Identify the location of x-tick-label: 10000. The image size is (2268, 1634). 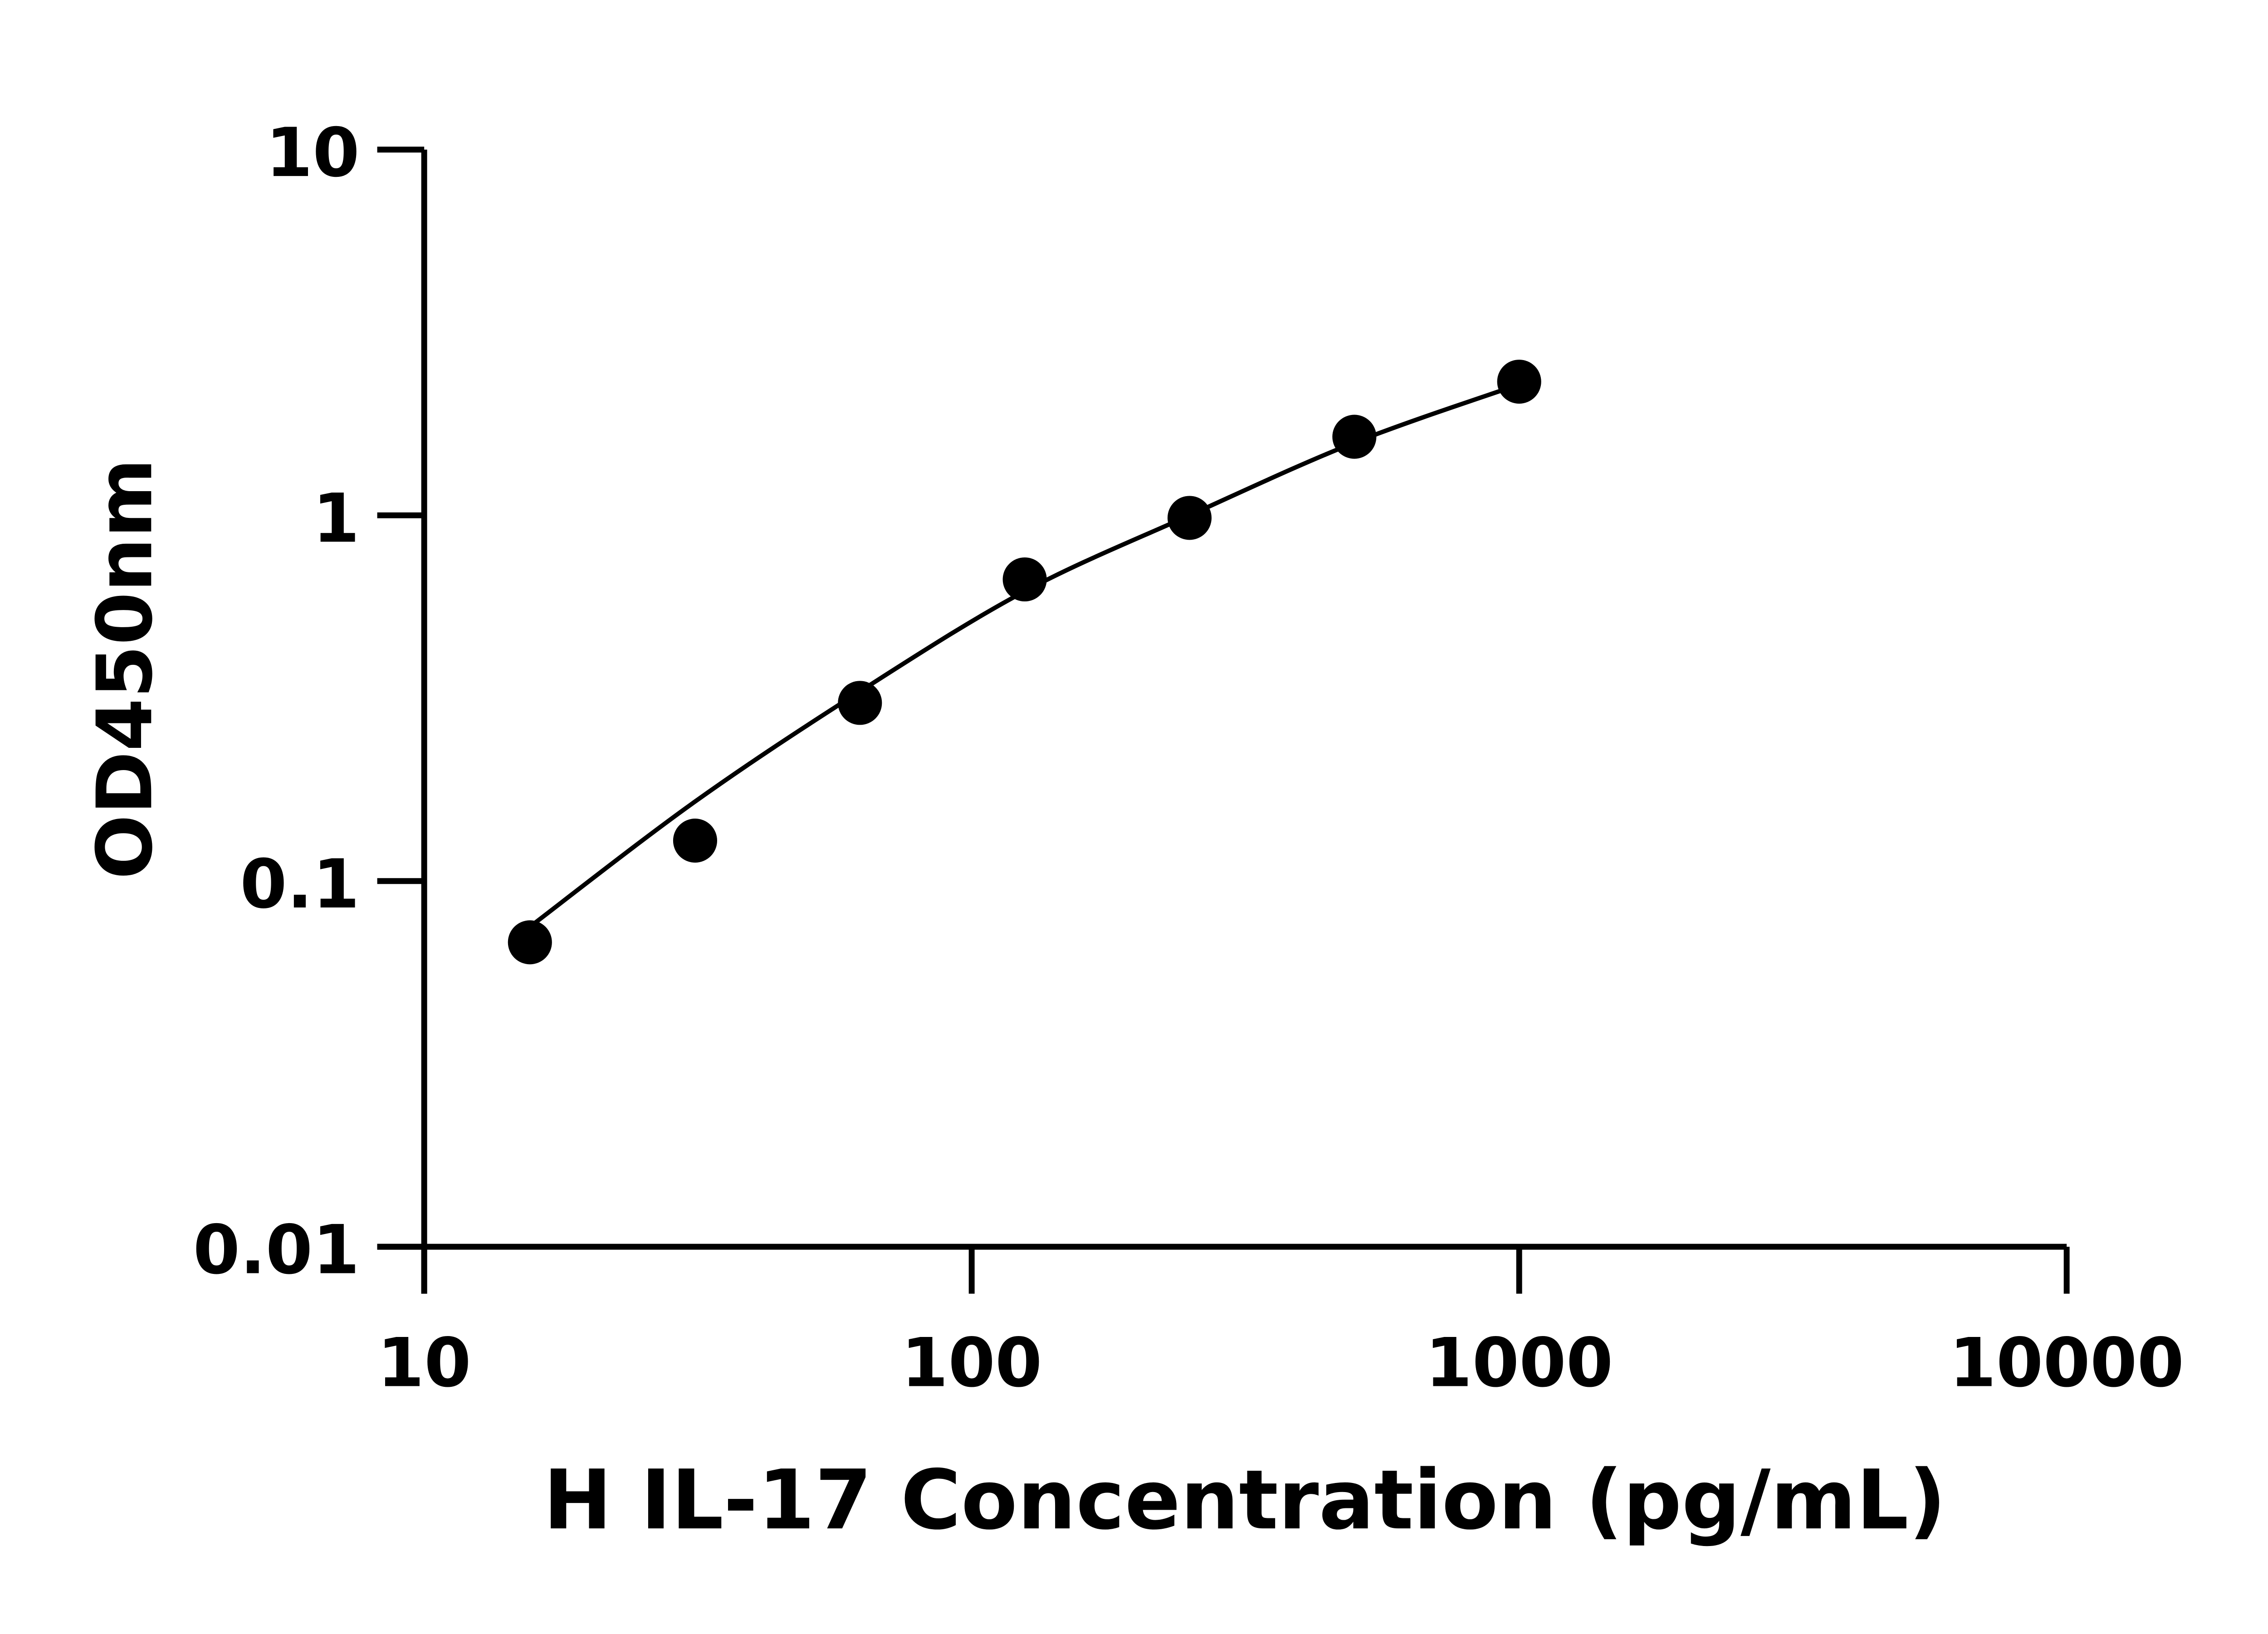
(2066, 1363).